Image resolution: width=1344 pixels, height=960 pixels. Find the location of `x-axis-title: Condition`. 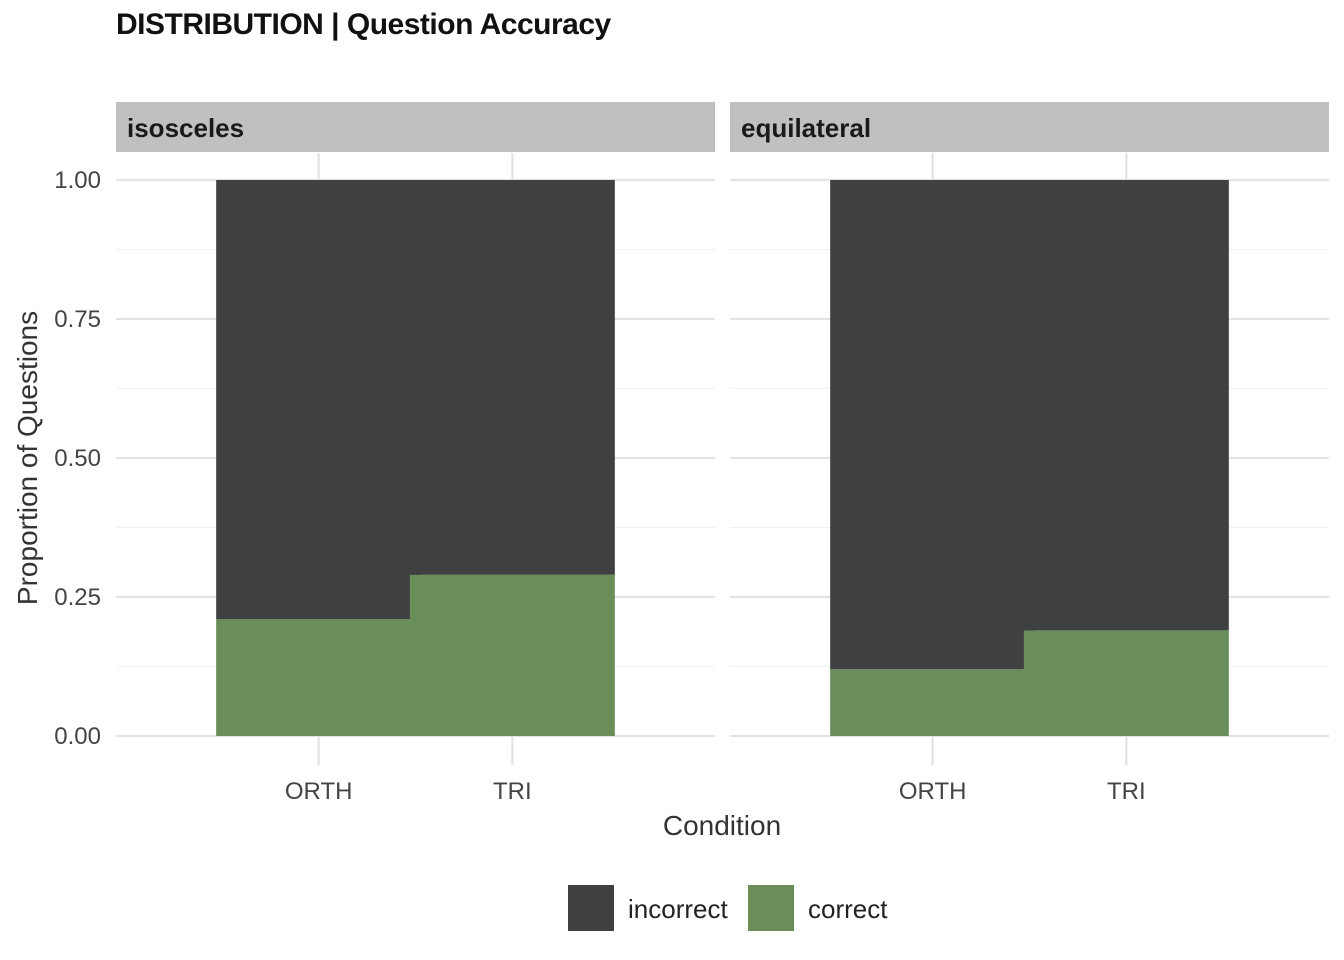

x-axis-title: Condition is located at coordinates (722, 825).